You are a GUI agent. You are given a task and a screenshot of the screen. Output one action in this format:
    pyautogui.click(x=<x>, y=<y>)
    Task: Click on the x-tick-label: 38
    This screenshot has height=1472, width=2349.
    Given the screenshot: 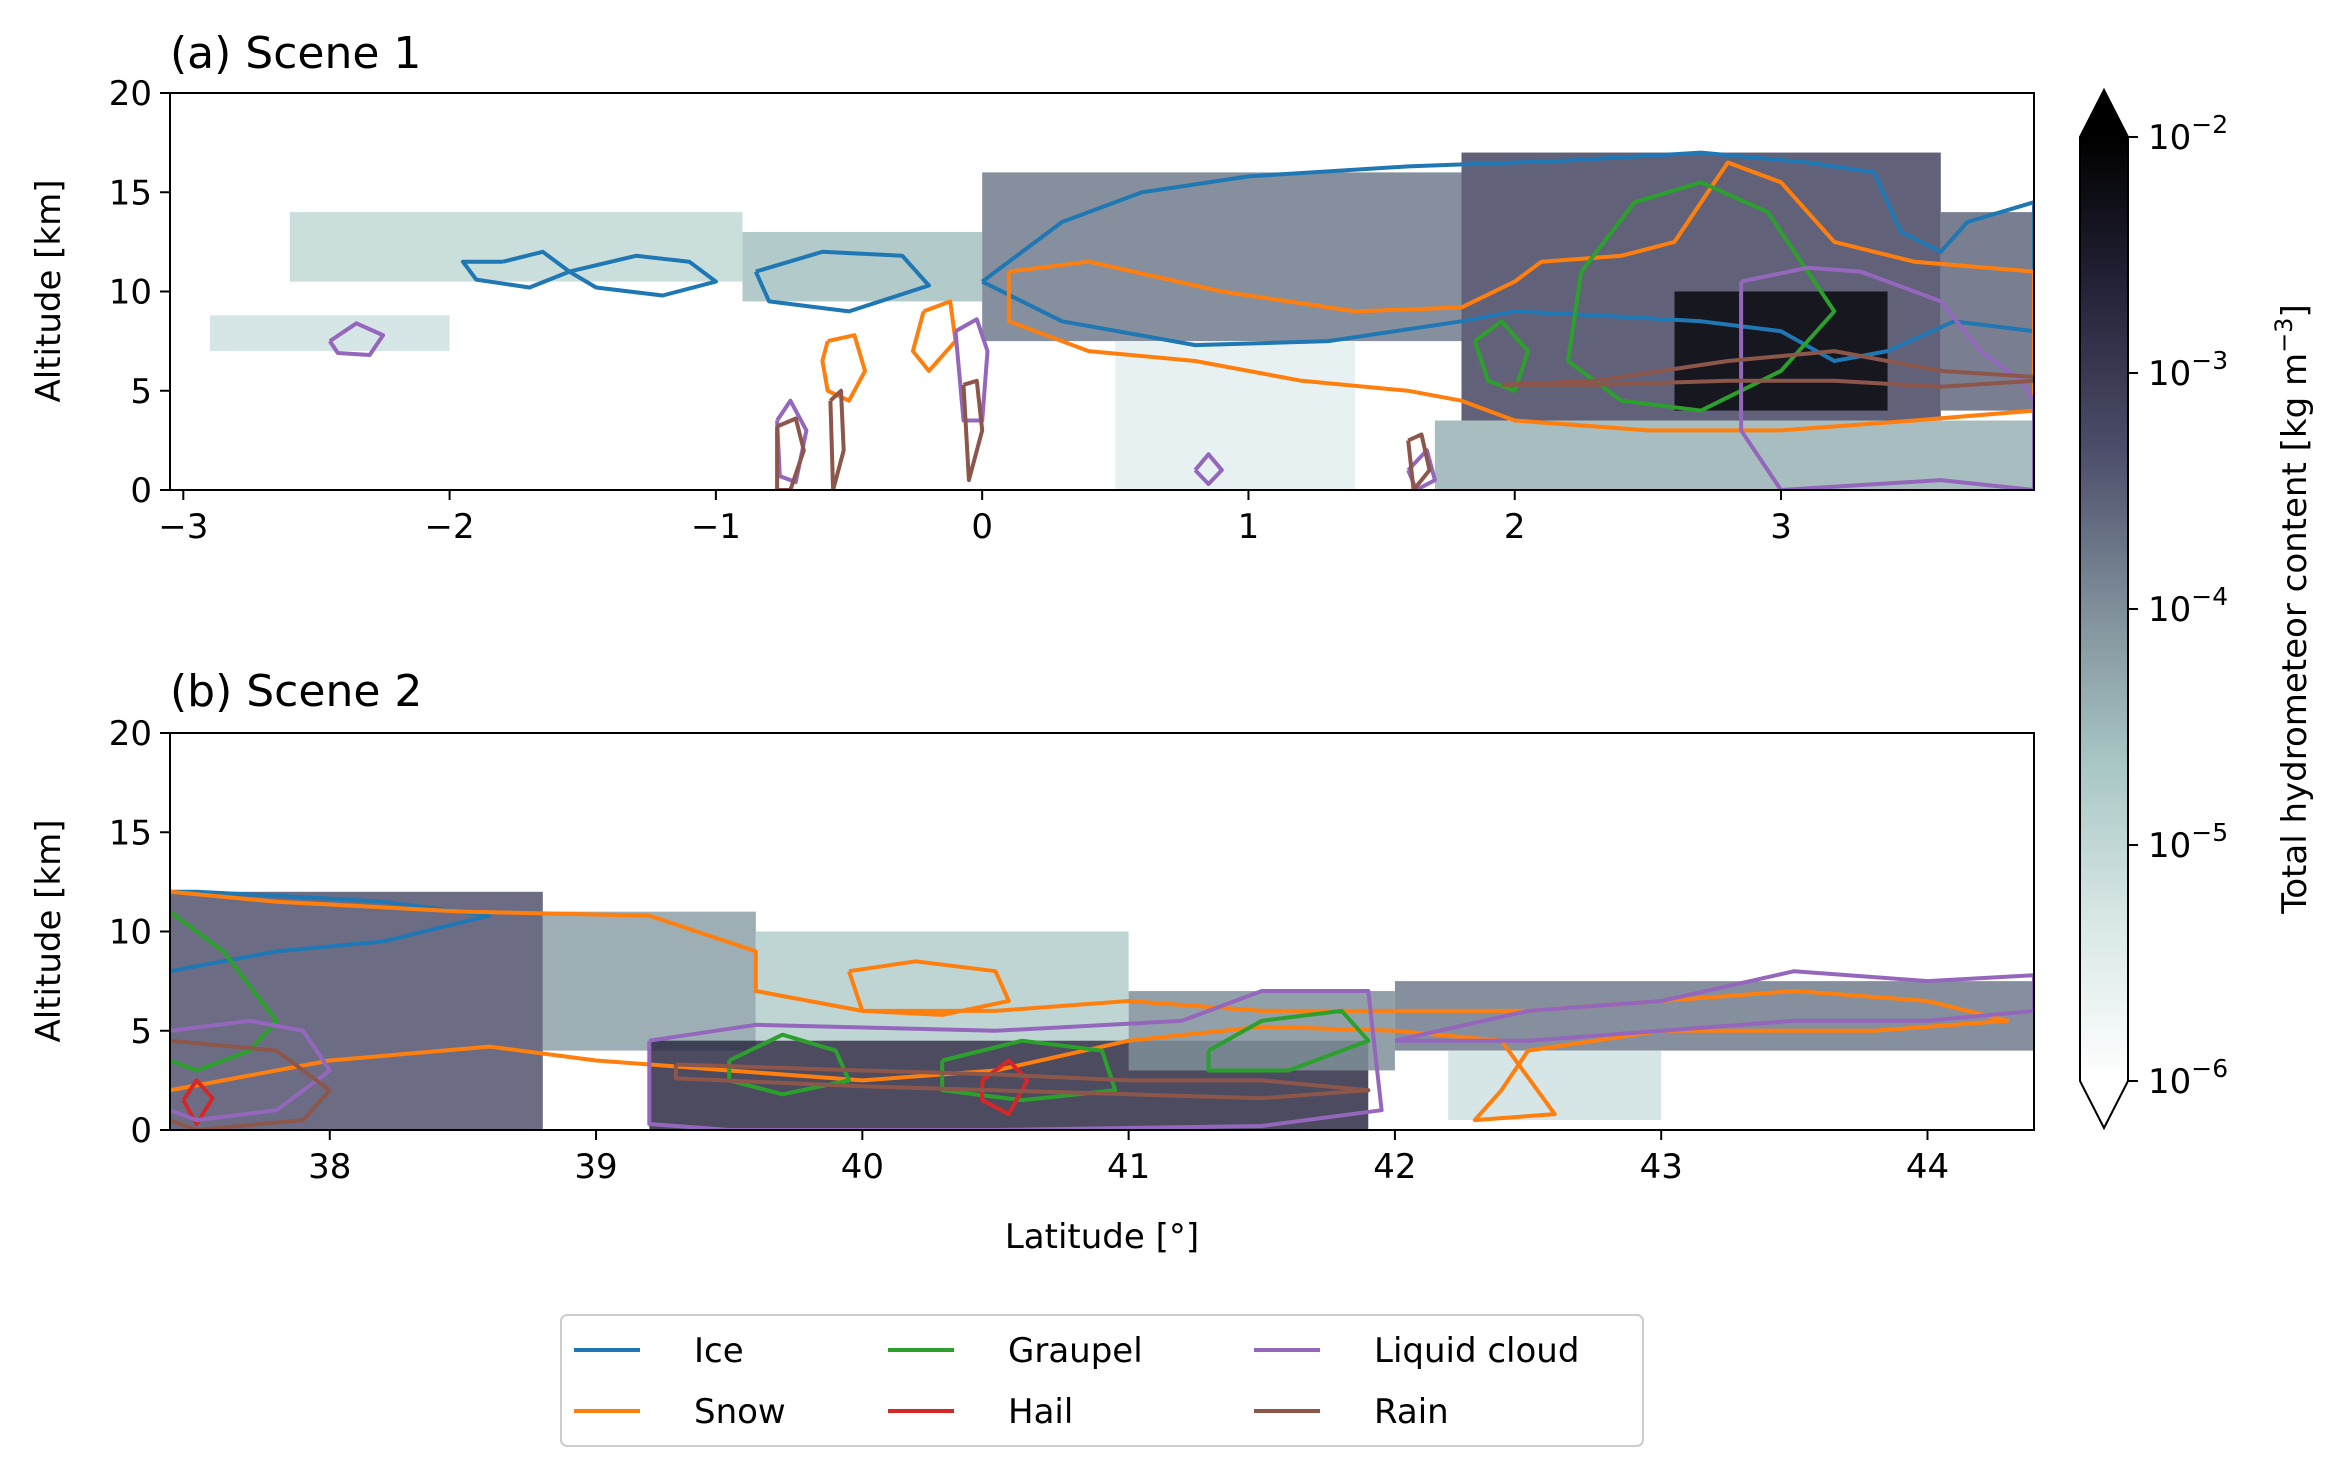 What is the action you would take?
    pyautogui.click(x=329, y=1167)
    